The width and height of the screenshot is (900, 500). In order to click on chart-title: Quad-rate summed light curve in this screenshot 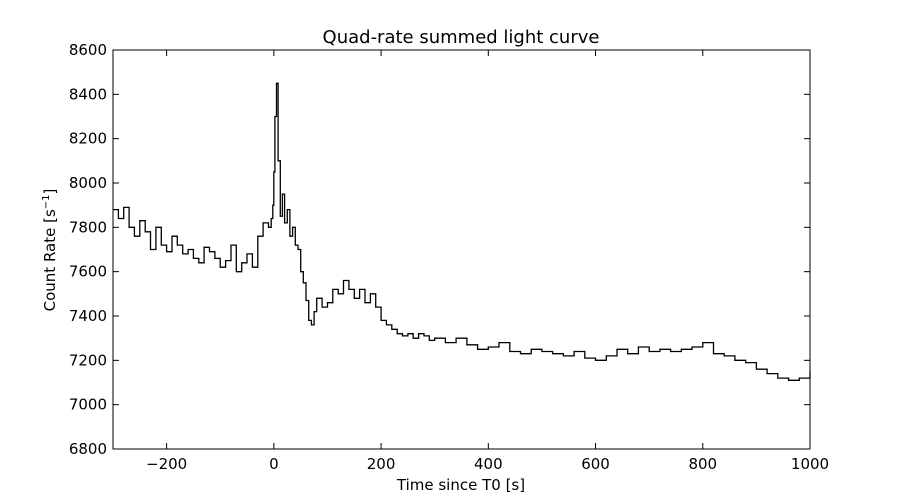, I will do `click(461, 37)`.